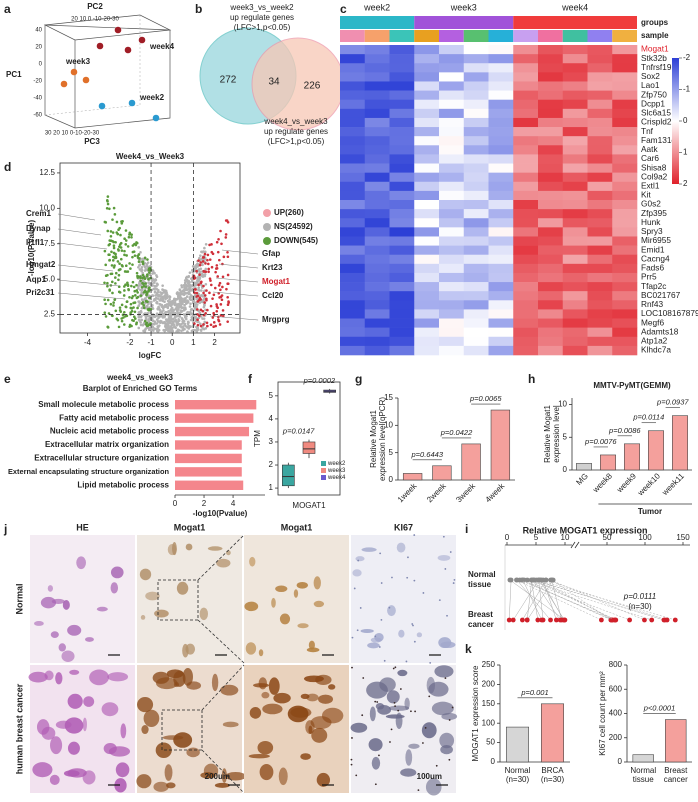 This screenshot has height=802, width=698. I want to click on gene-label: BC021767, so click(661, 295).